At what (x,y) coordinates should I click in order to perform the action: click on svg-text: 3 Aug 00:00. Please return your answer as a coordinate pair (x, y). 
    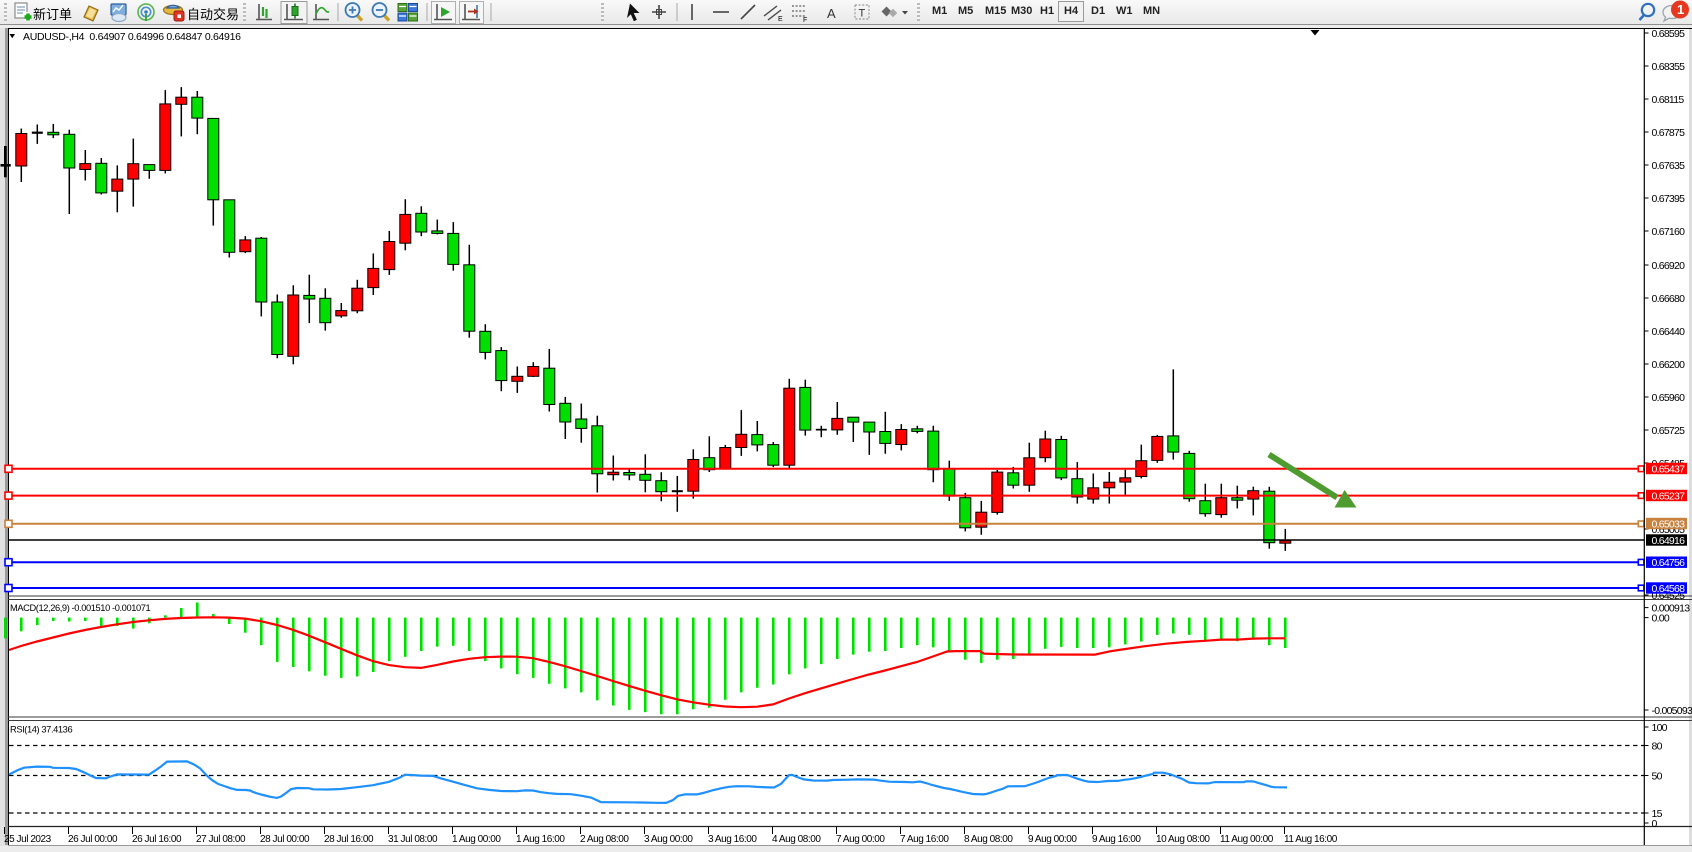
    Looking at the image, I should click on (668, 839).